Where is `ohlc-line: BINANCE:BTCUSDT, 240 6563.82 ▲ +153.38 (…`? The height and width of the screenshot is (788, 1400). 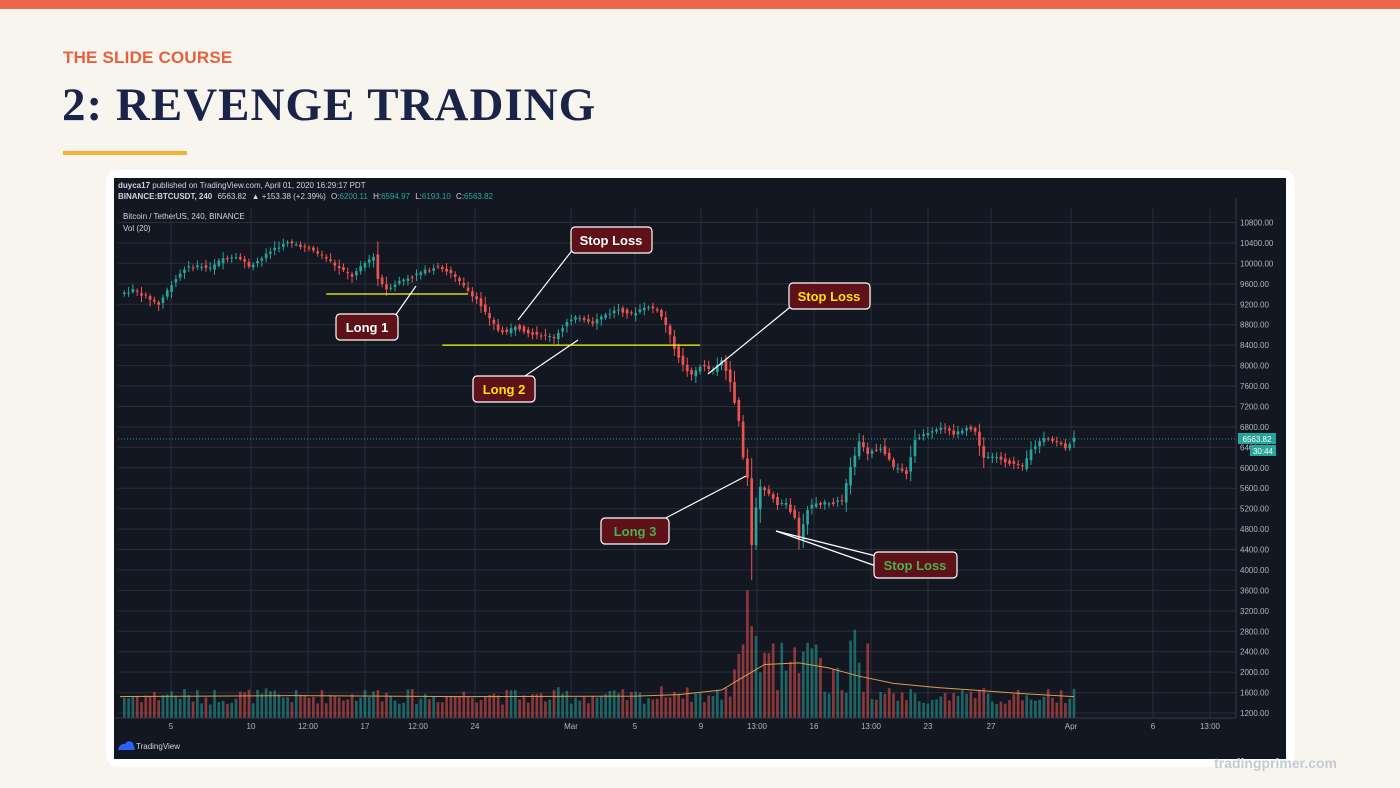 ohlc-line: BINANCE:BTCUSDT, 240 6563.82 ▲ +153.38 (… is located at coordinates (306, 196).